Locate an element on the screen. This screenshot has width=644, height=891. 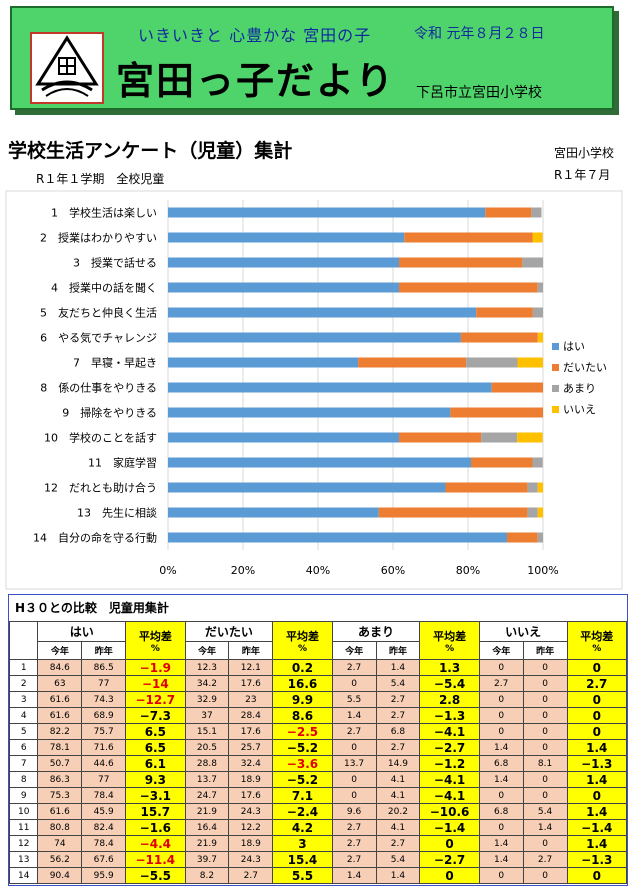
this-year-value: 34.2 is located at coordinates (207, 683).